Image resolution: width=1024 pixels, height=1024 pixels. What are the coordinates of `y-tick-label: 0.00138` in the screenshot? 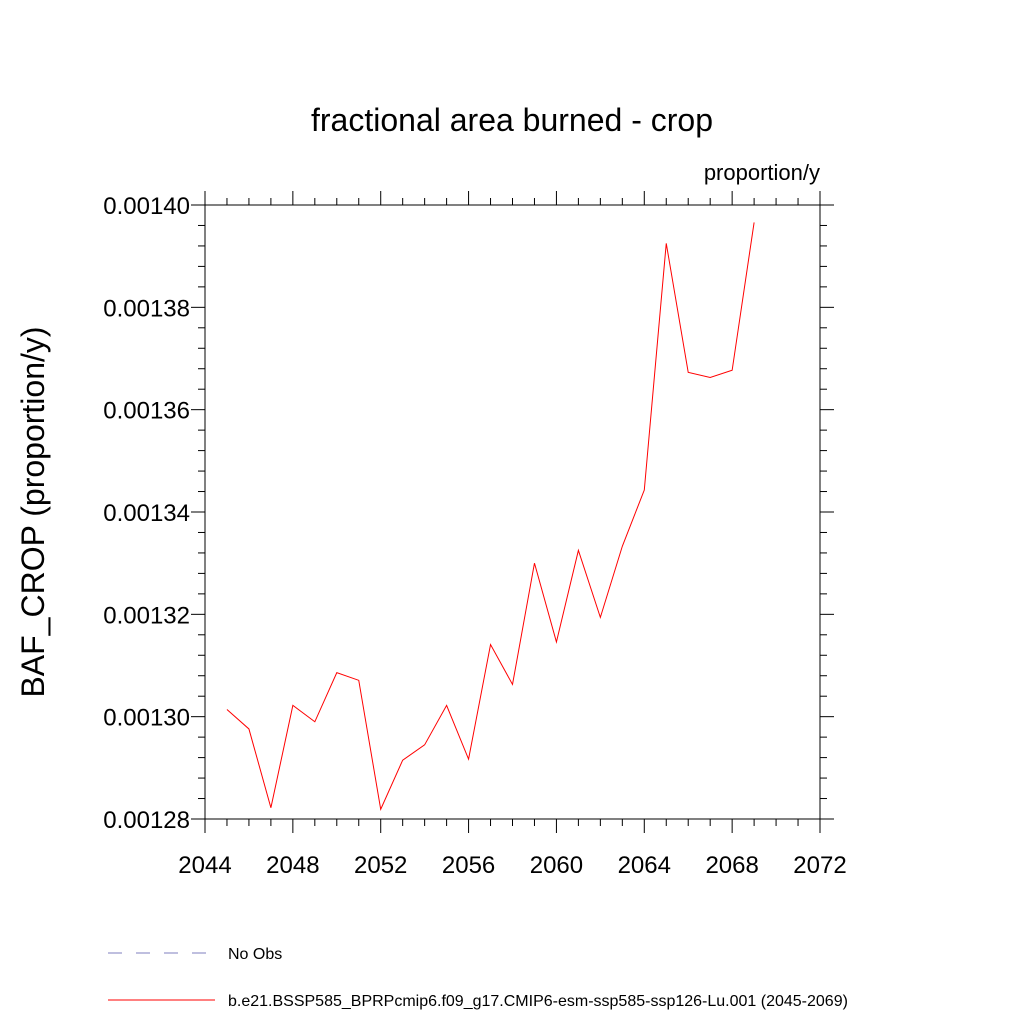 It's located at (146, 308).